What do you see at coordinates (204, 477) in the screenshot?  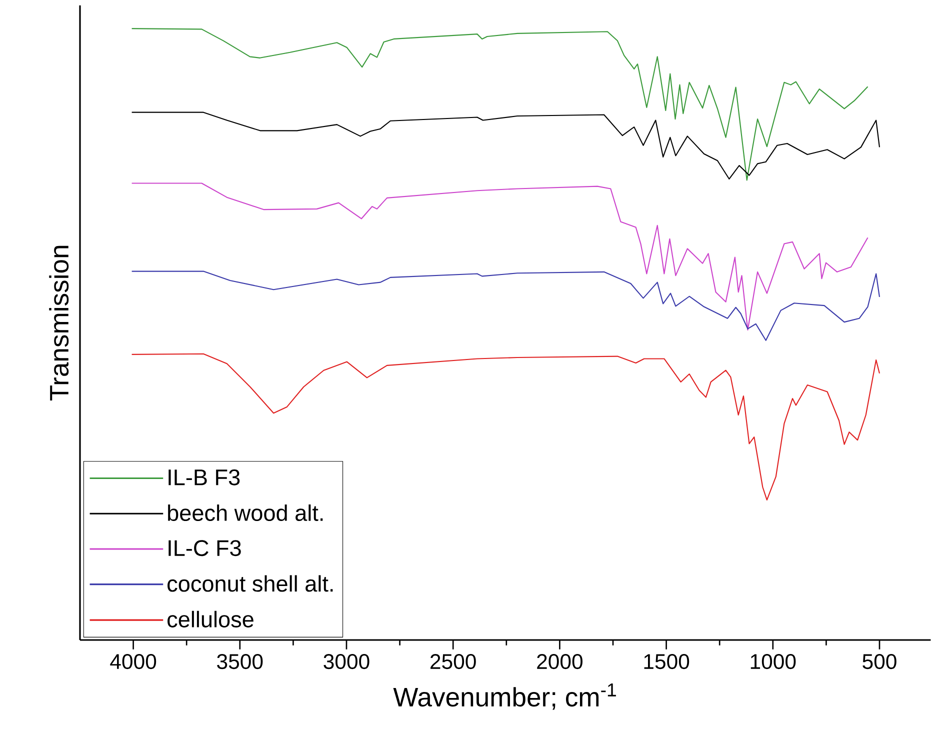 I see `legend-label: IL-B F3` at bounding box center [204, 477].